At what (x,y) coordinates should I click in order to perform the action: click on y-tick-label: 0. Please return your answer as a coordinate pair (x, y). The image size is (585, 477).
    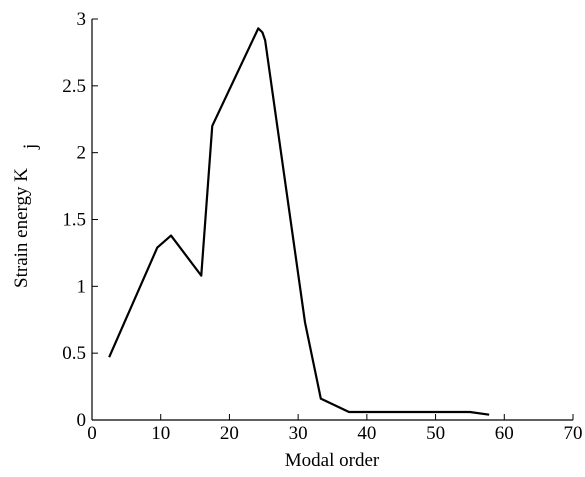
    Looking at the image, I should click on (82, 420).